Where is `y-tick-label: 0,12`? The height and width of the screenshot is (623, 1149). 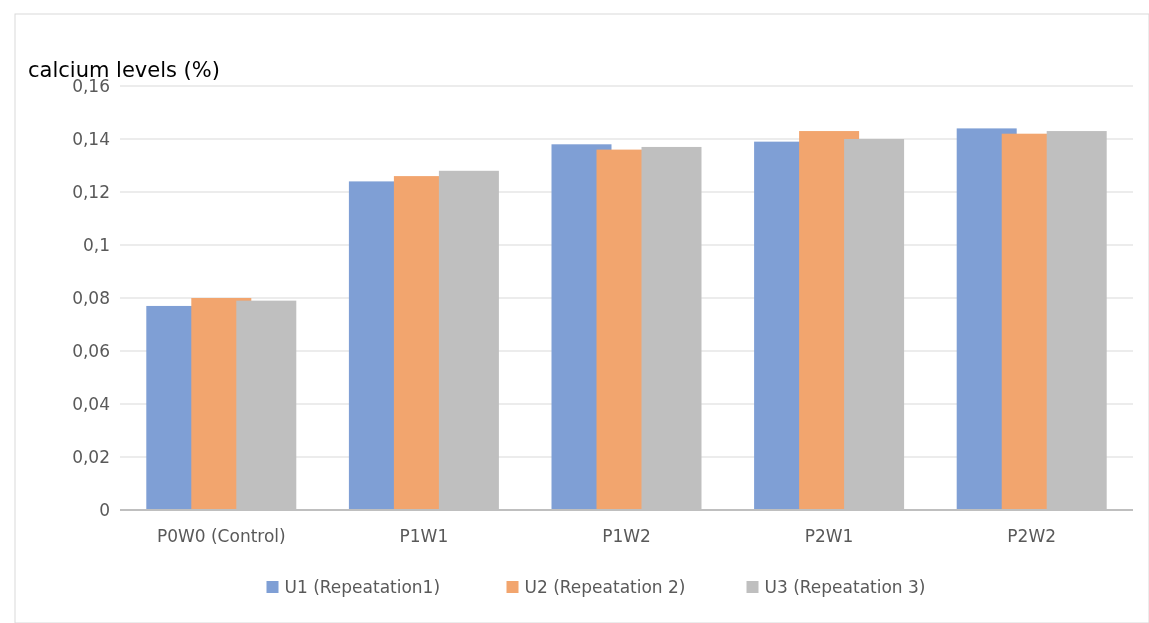 y-tick-label: 0,12 is located at coordinates (91, 191).